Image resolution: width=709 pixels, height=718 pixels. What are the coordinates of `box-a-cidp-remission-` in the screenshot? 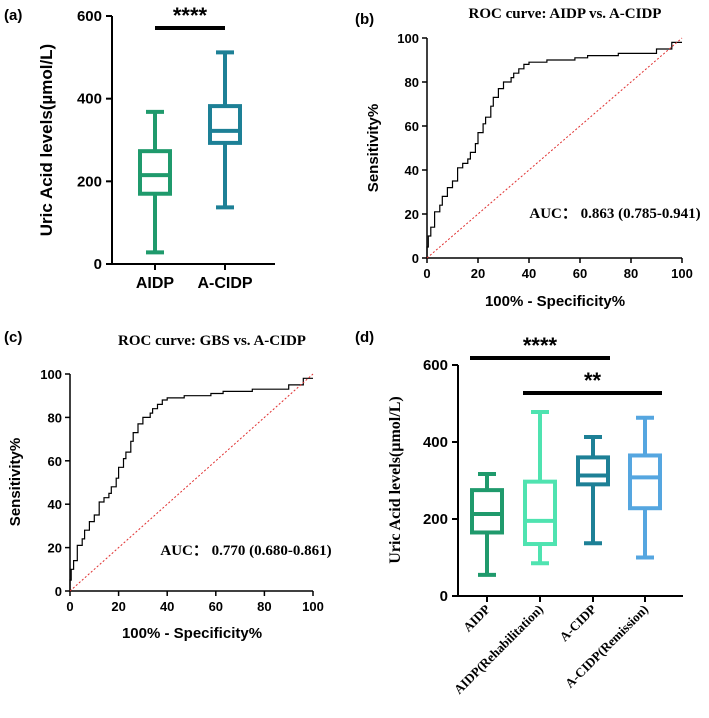 It's located at (645, 487).